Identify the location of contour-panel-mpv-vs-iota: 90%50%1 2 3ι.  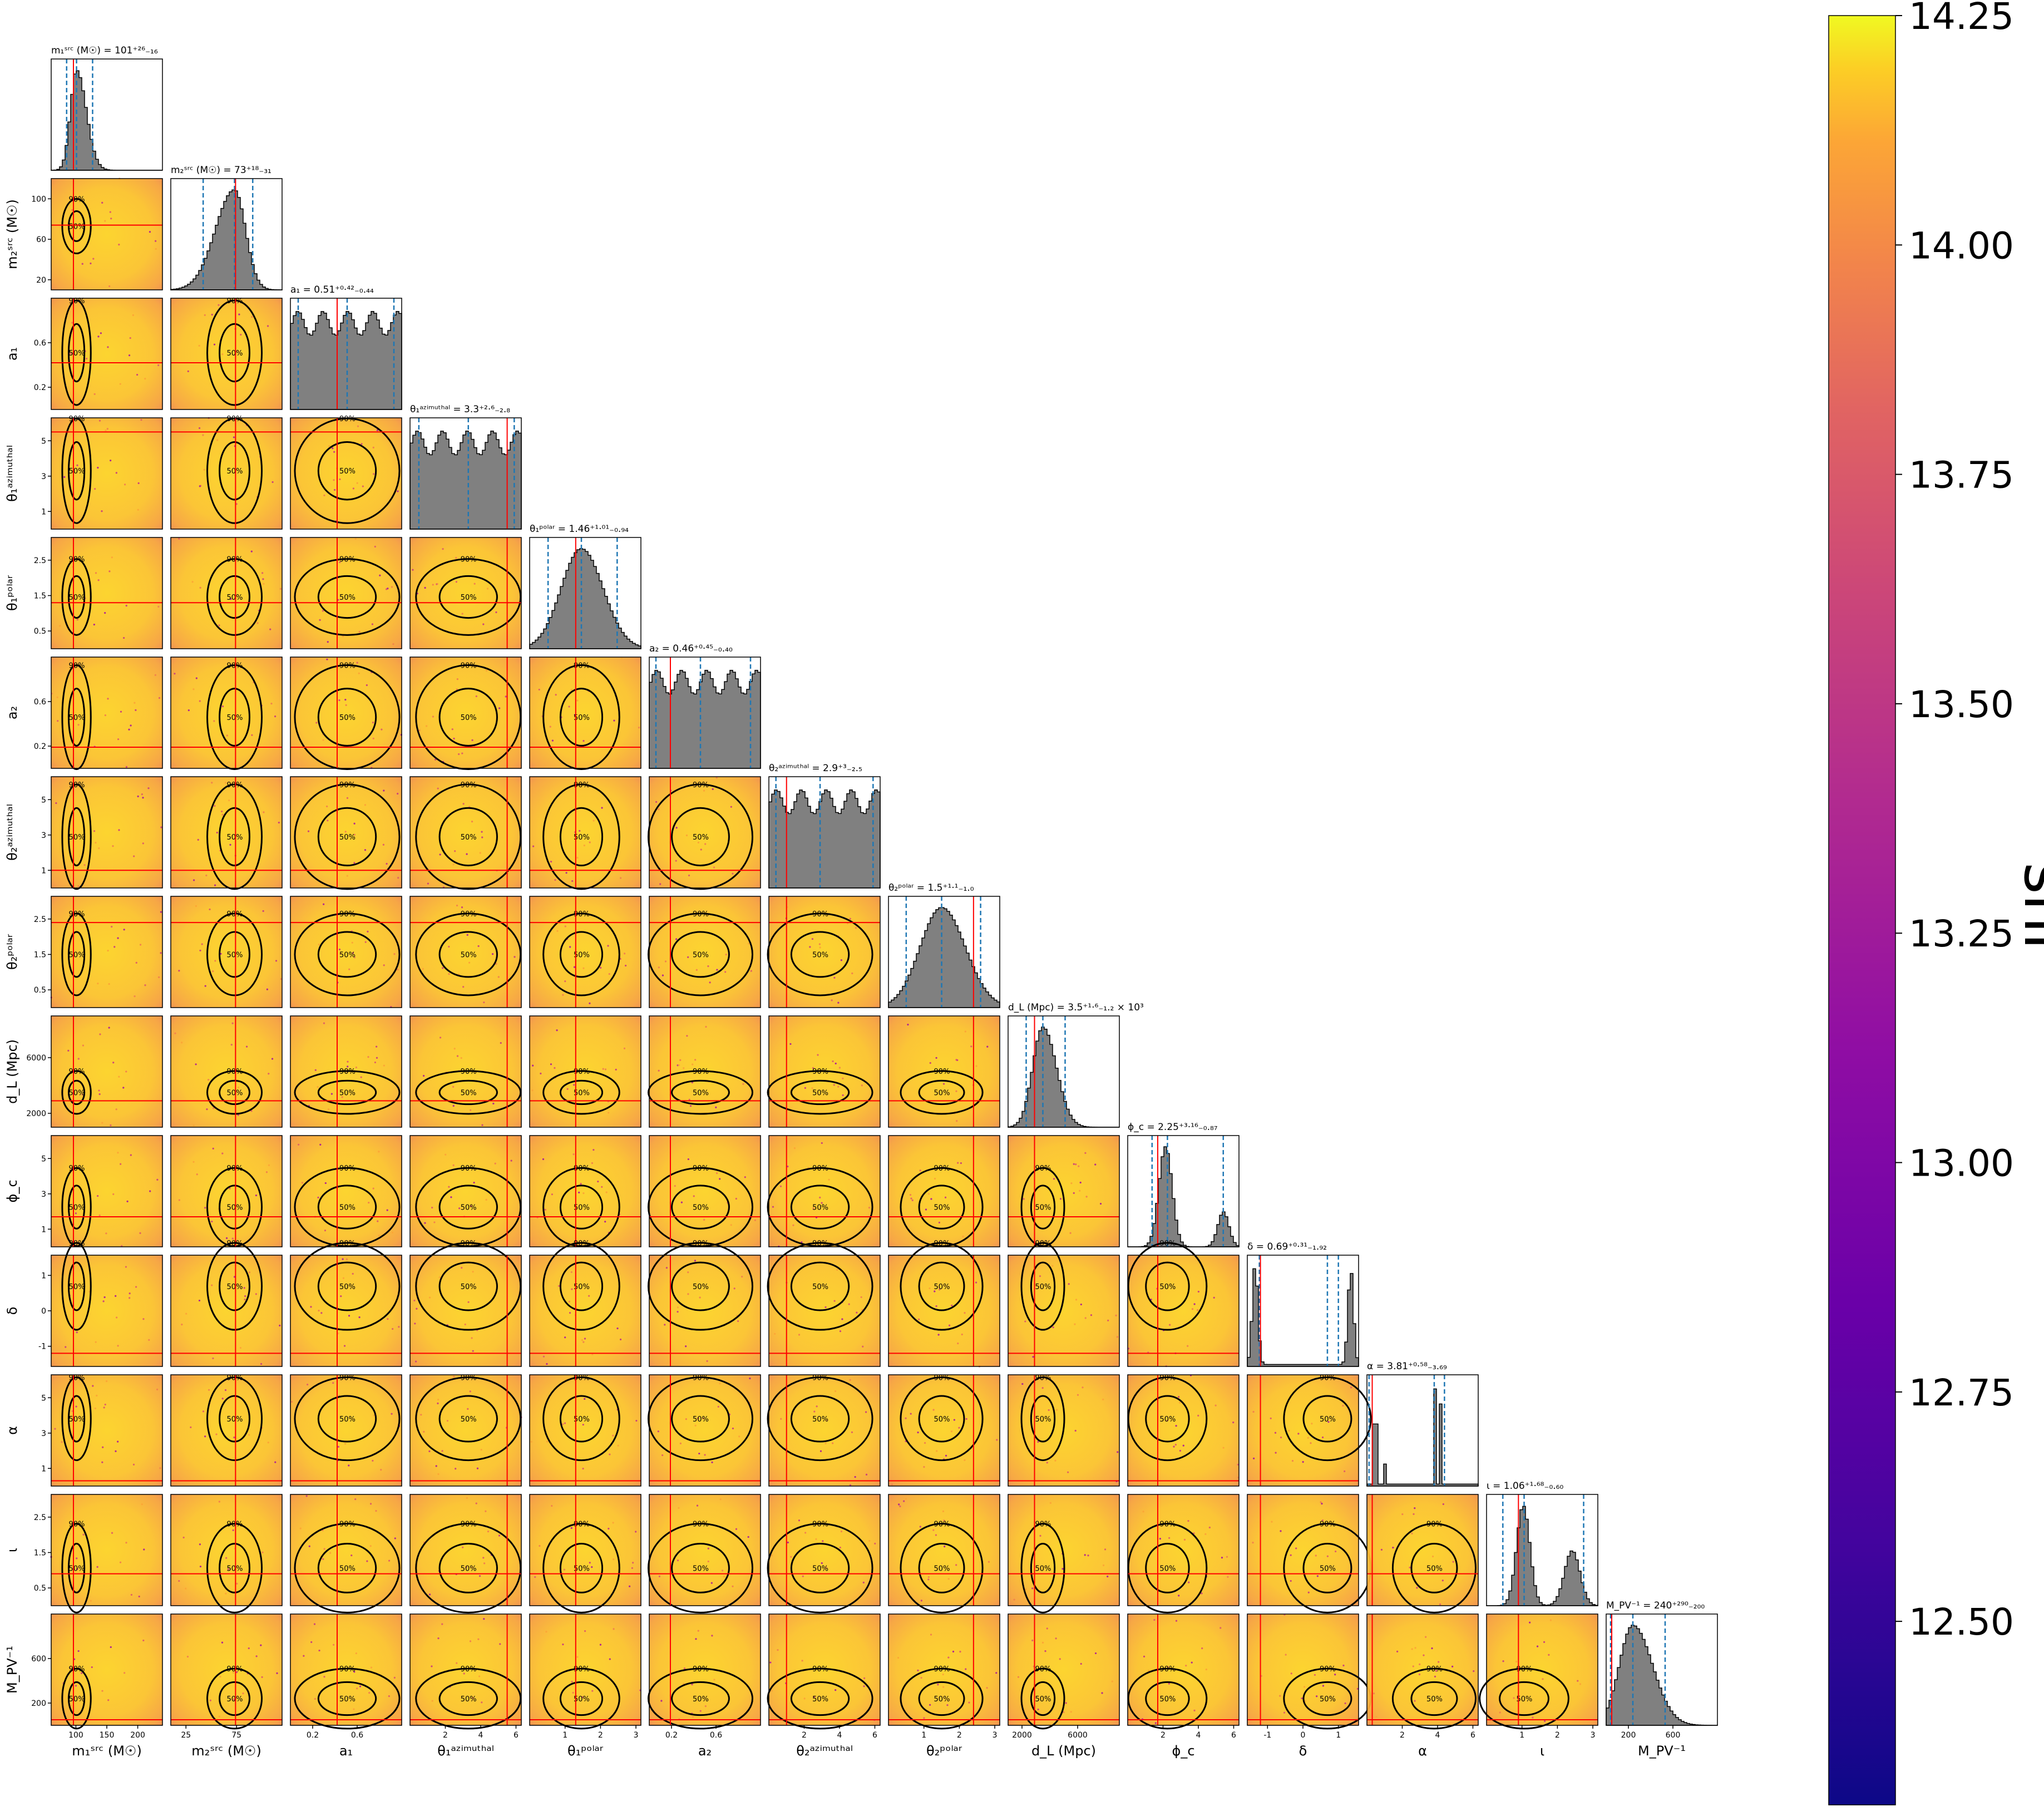
(1538, 1686).